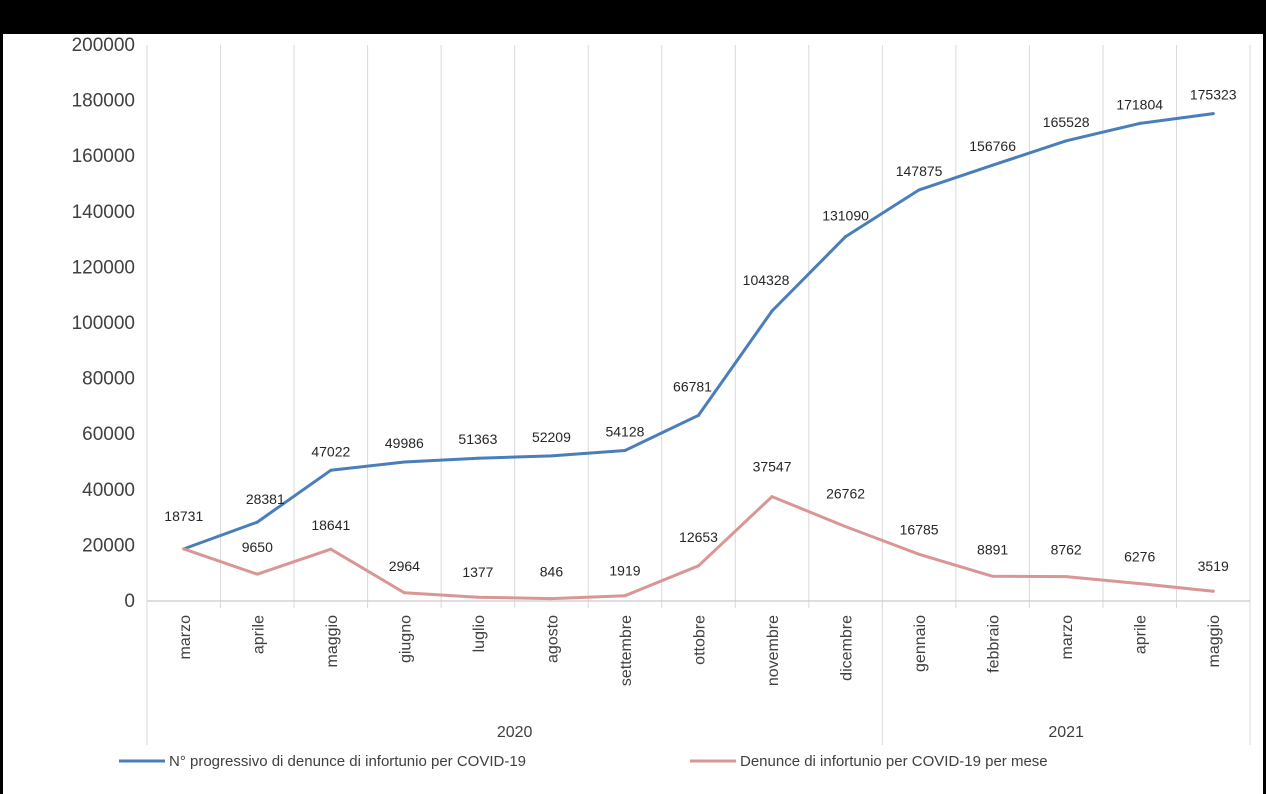  I want to click on data-label: 104328, so click(766, 280).